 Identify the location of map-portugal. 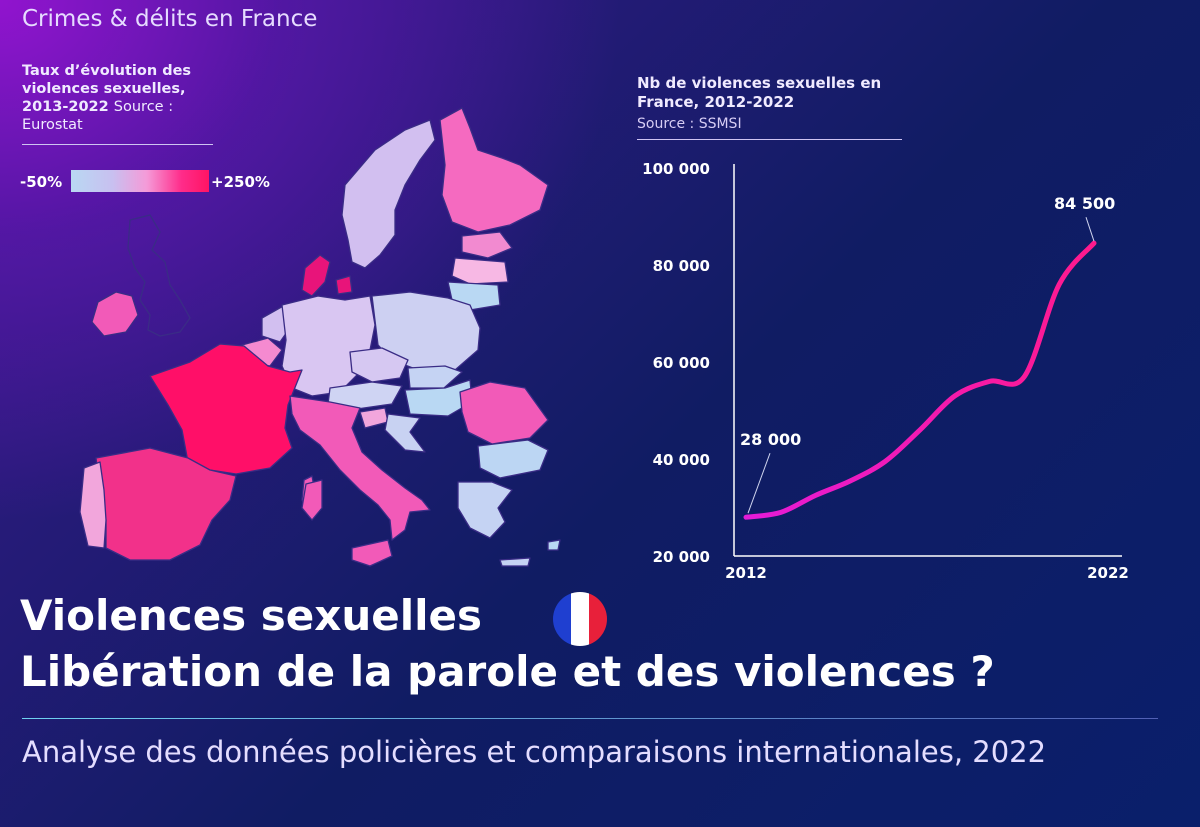
(93, 505).